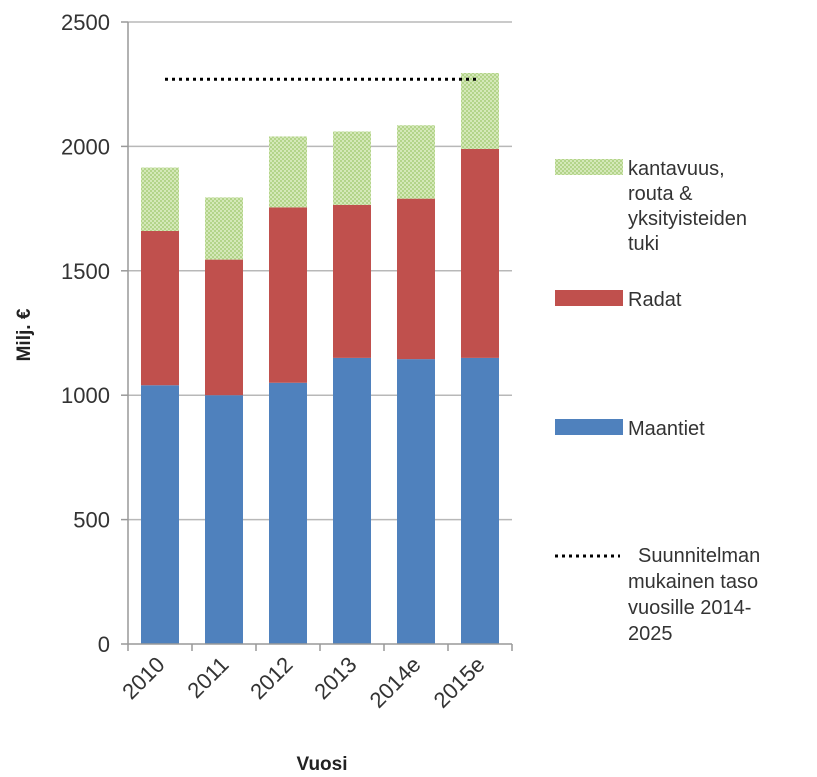 This screenshot has width=817, height=777. What do you see at coordinates (687, 206) in the screenshot?
I see `legend-label-kantavuus: kantavuus, routa & yksityisteiden tuki` at bounding box center [687, 206].